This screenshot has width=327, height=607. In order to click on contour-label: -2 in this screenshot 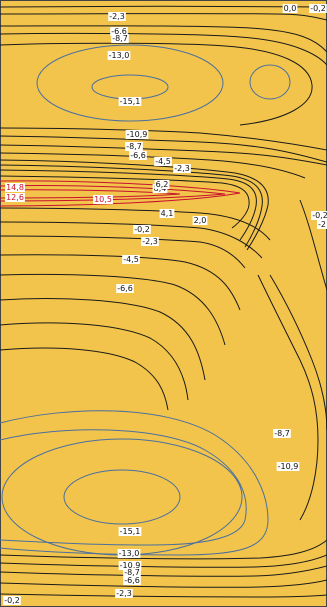, I will do `click(322, 224)`.